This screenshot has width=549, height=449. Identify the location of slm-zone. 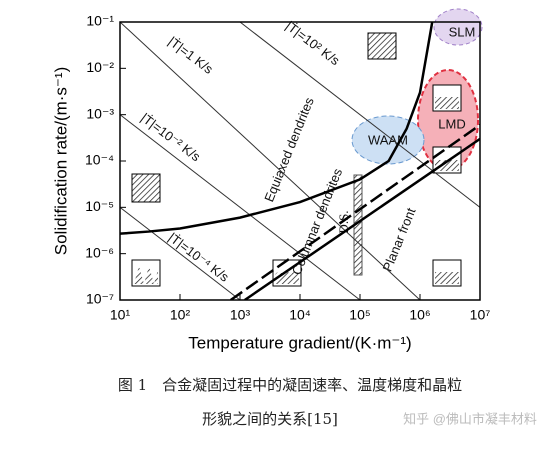
(458, 27).